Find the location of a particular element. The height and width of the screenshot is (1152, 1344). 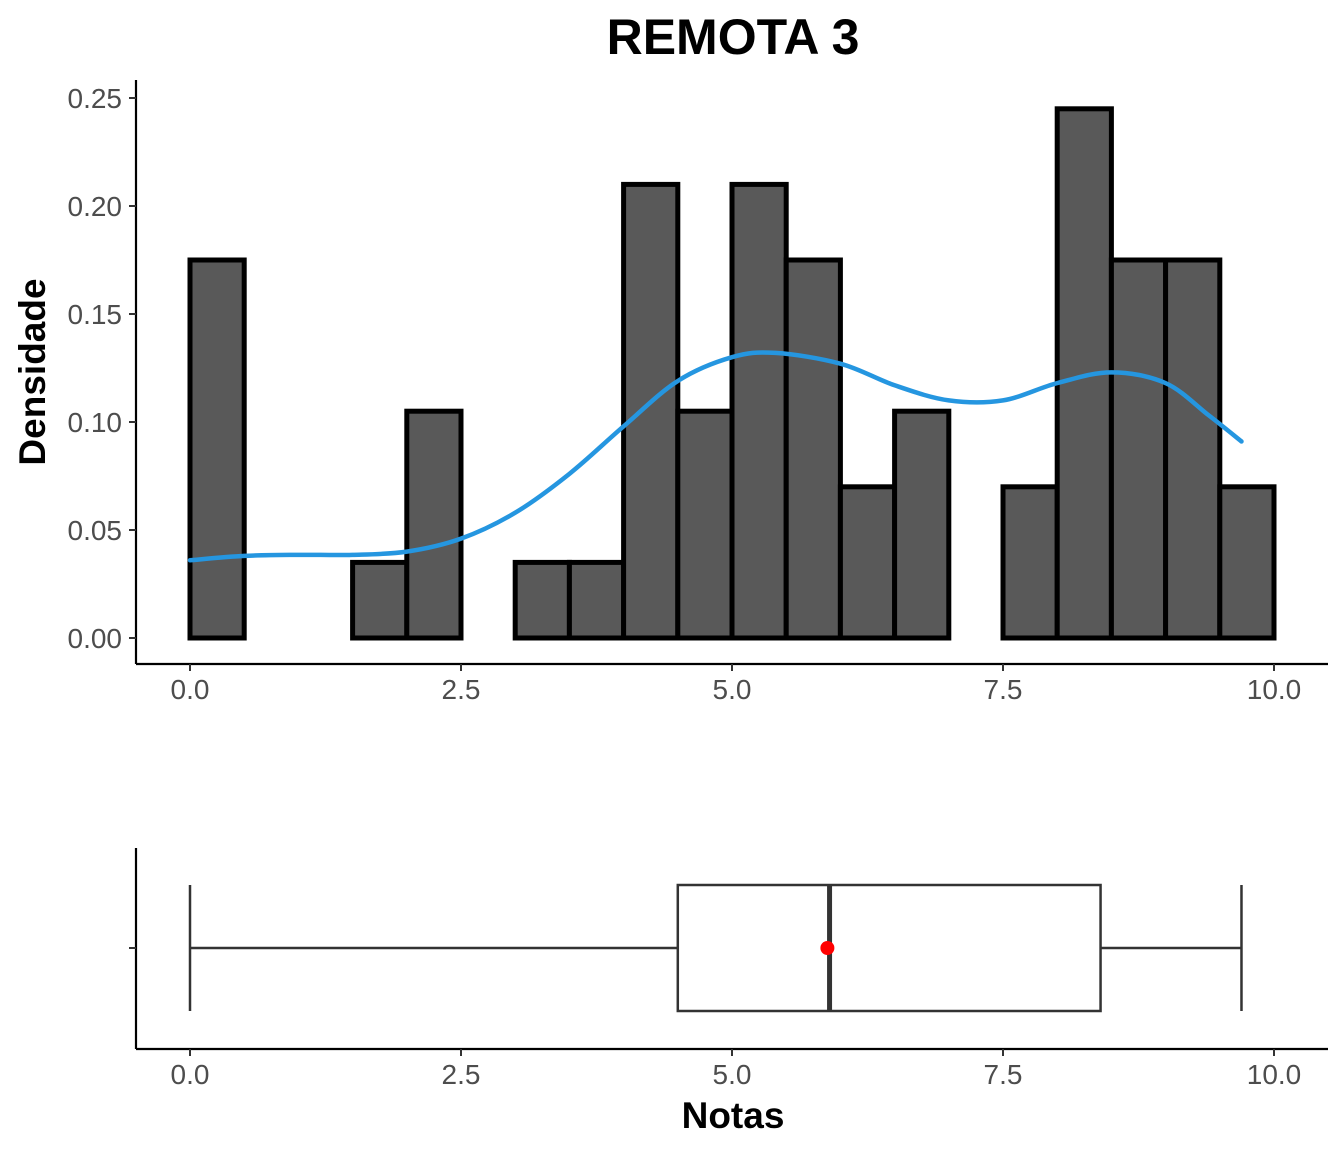

box-x-tick-label: 7.5 is located at coordinates (1003, 1074).